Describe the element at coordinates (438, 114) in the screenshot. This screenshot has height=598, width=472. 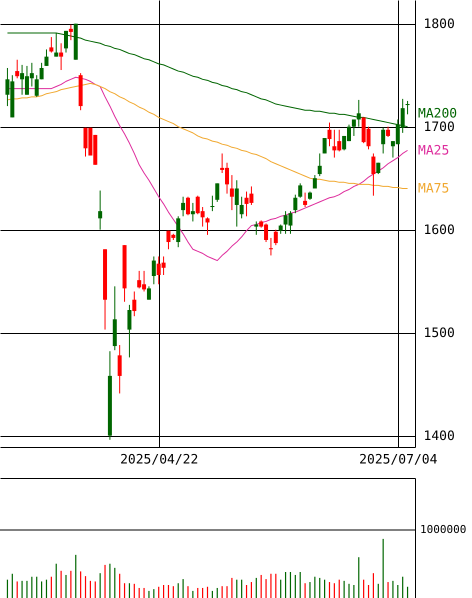
I see `series-label: MA200` at that location.